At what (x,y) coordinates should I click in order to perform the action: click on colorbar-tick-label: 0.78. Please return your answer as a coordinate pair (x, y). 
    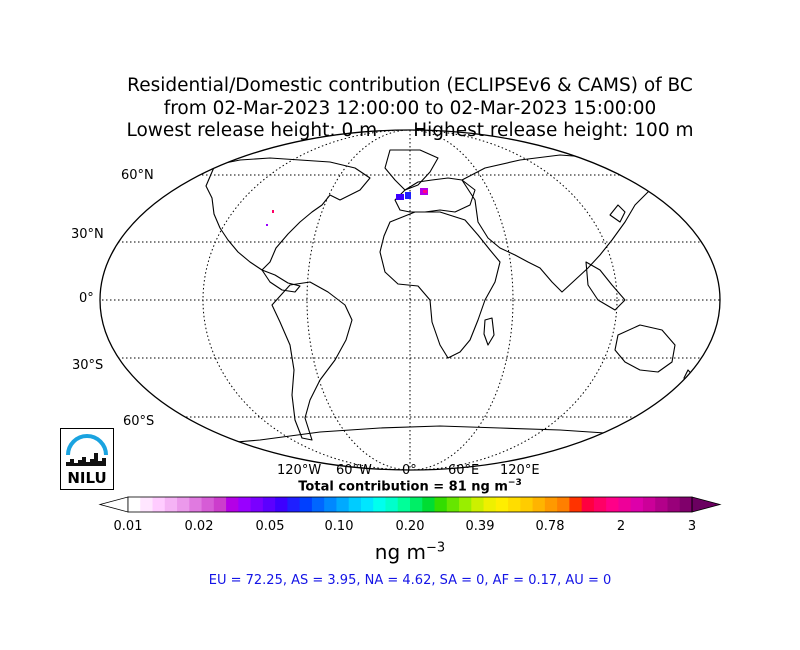
    Looking at the image, I should click on (550, 526).